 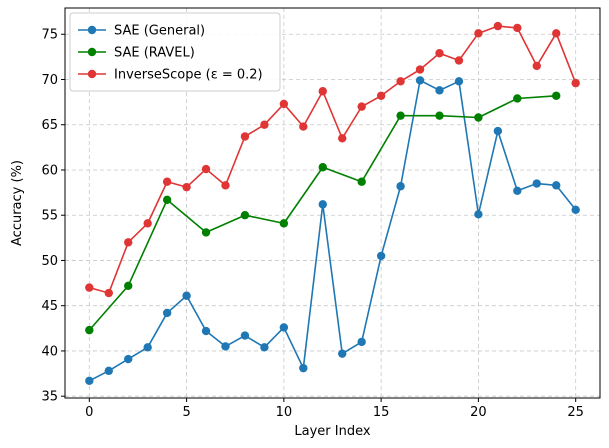 I want to click on y-tick-label: 65, so click(x=49, y=125).